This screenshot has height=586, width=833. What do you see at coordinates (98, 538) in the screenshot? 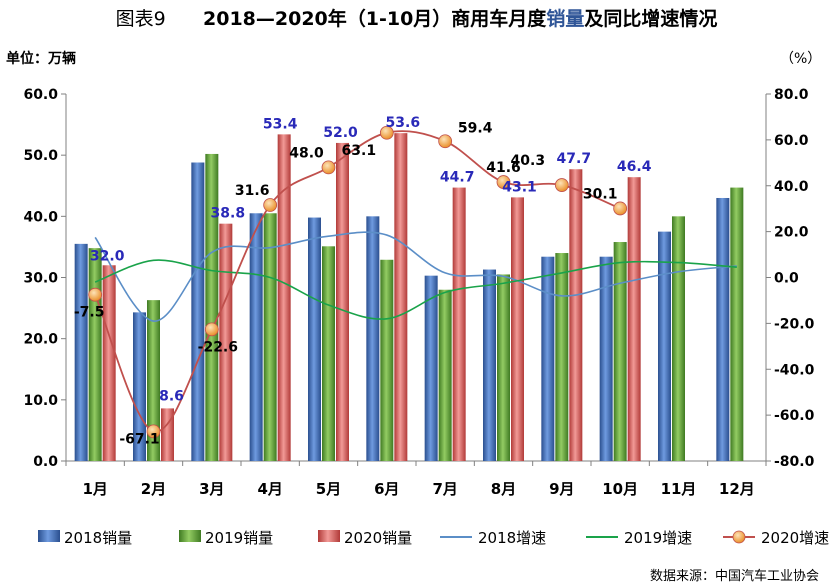
I see `legend-label: 2018销量` at bounding box center [98, 538].